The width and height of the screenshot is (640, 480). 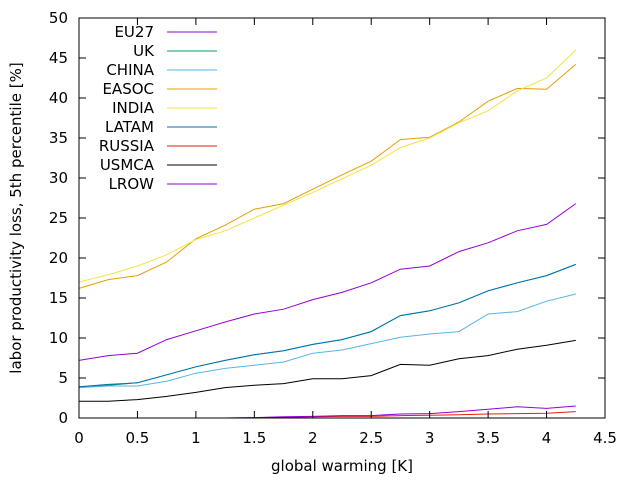 What do you see at coordinates (63, 418) in the screenshot?
I see `y-tick-label: 0` at bounding box center [63, 418].